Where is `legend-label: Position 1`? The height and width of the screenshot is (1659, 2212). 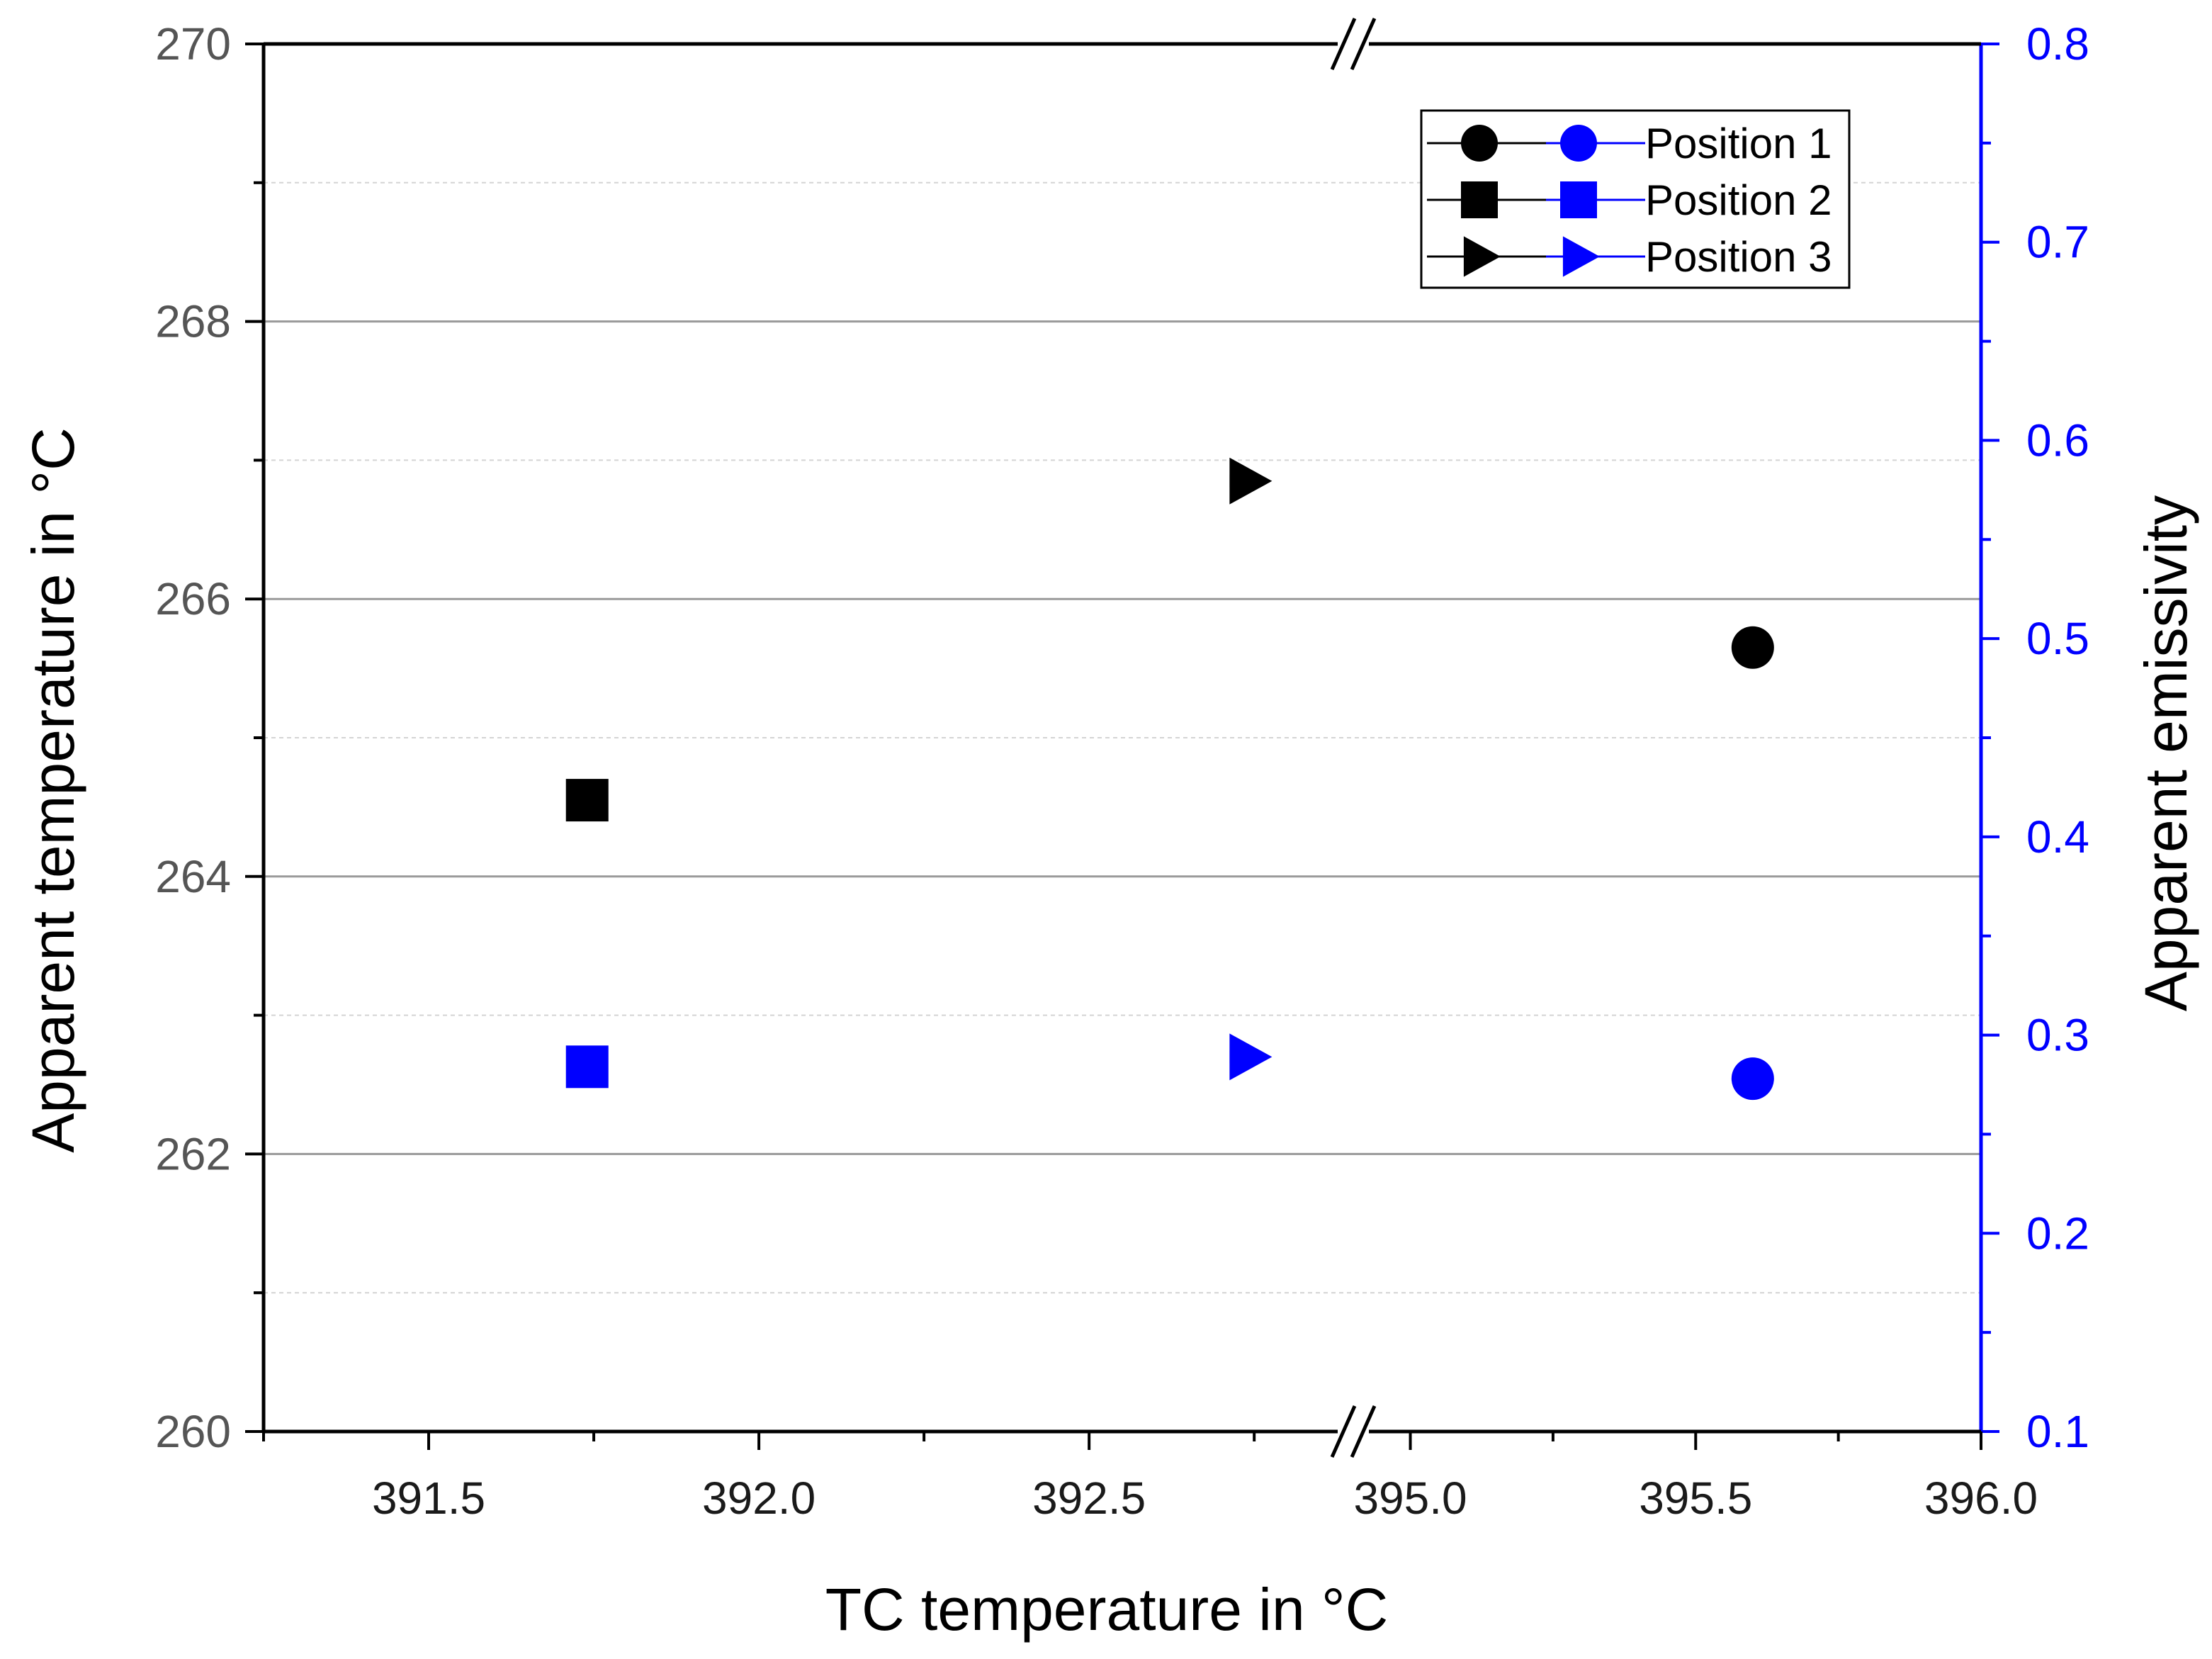
legend-label: Position 1 is located at coordinates (1739, 143).